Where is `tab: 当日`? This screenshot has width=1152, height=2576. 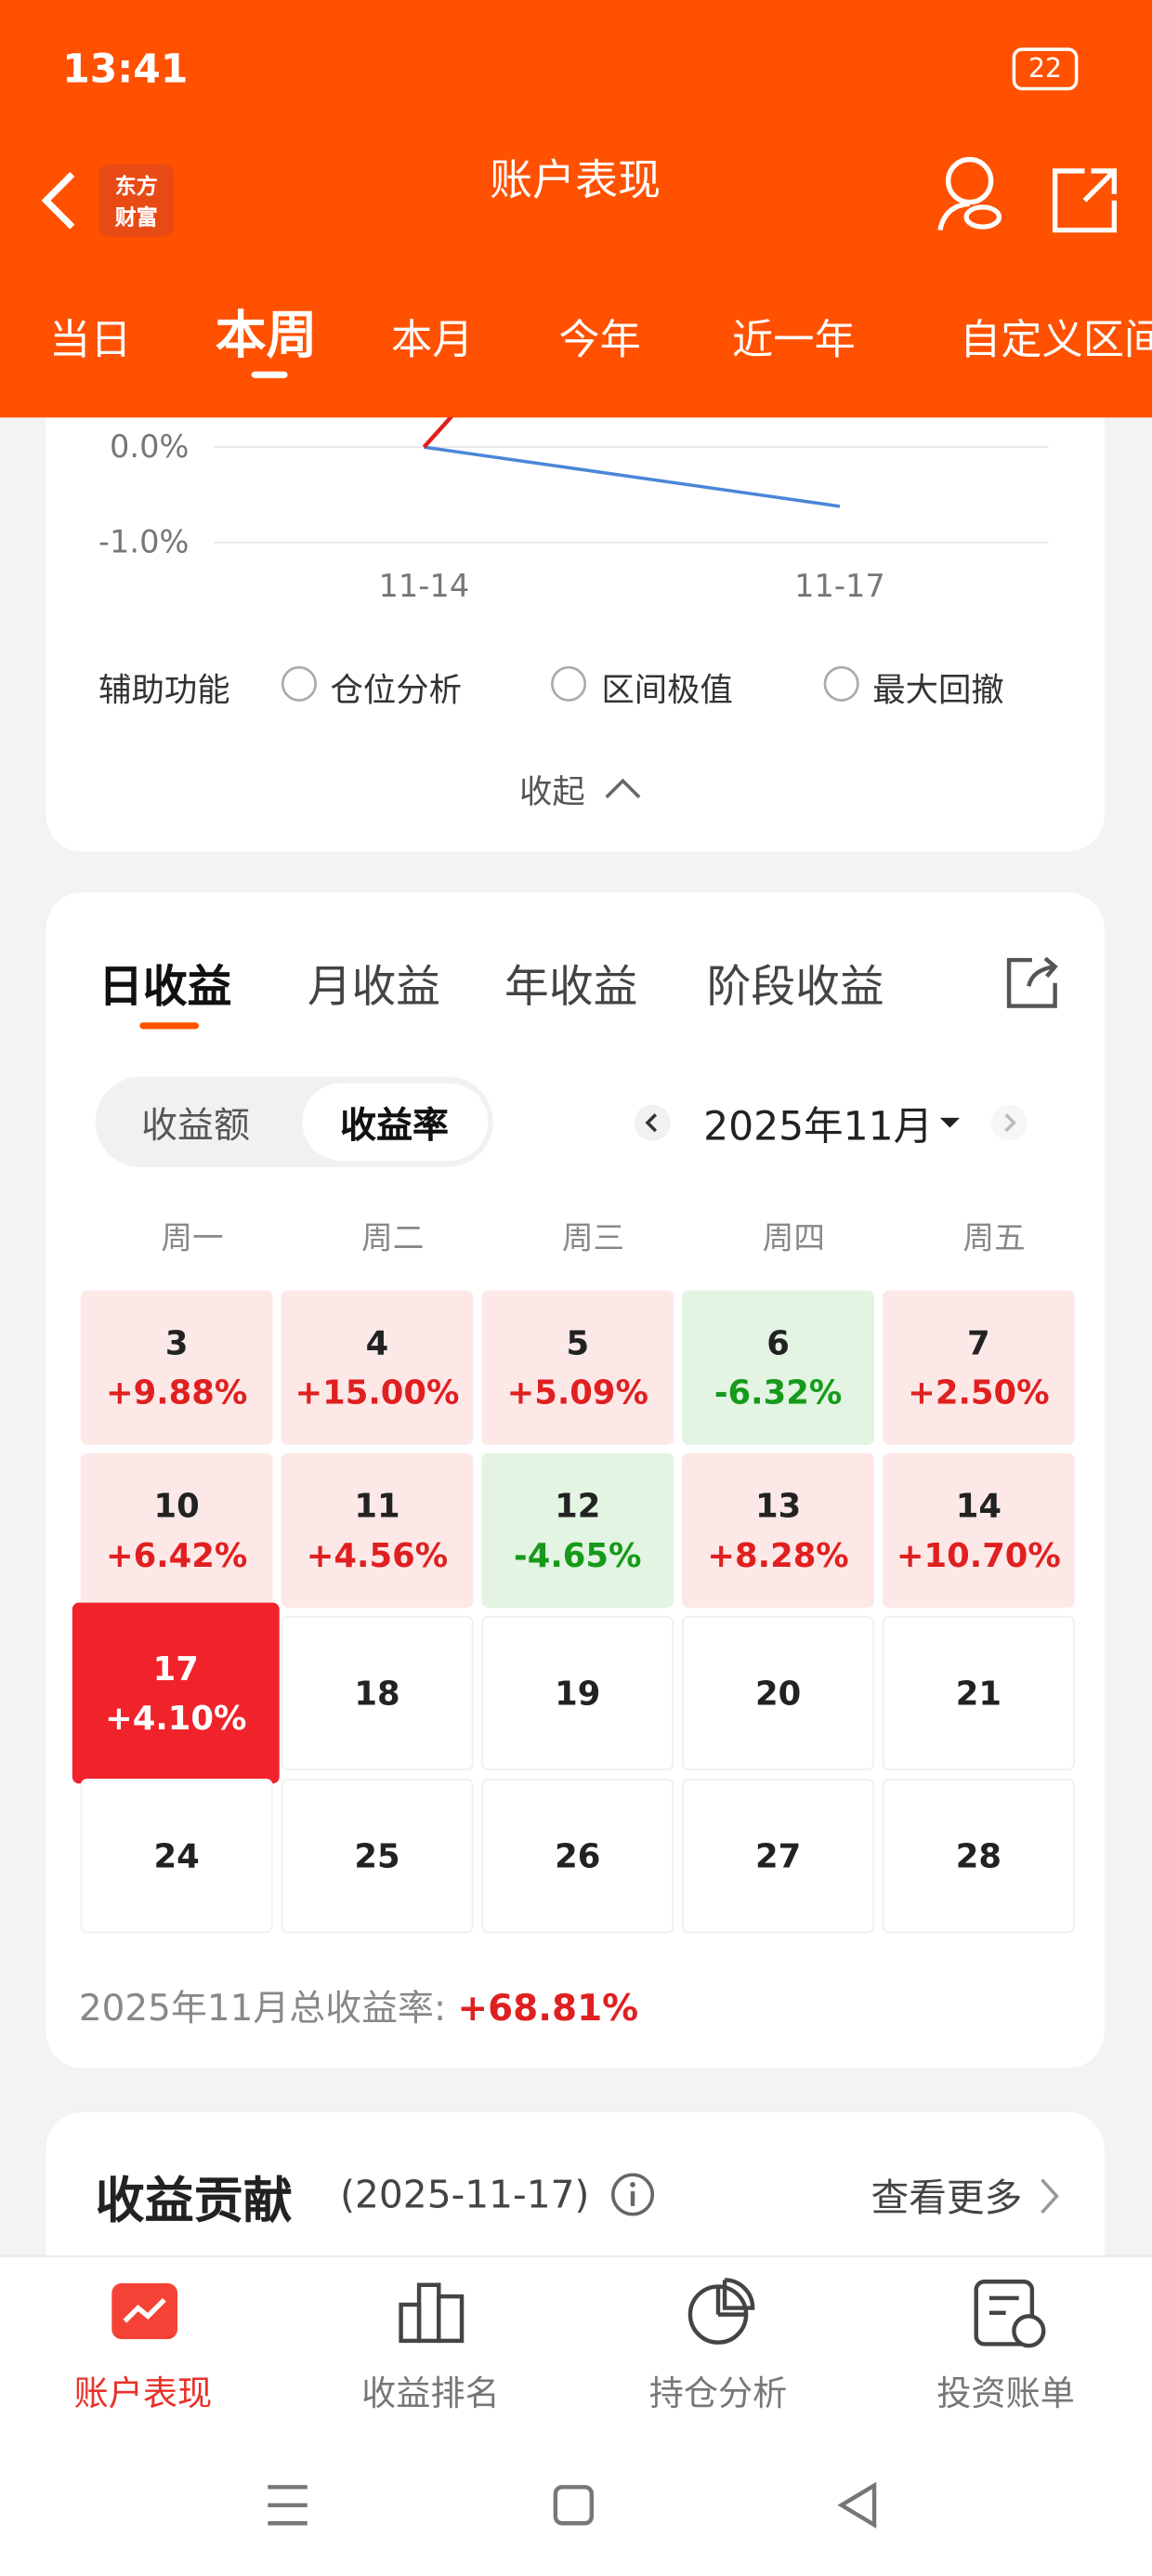 tab: 当日 is located at coordinates (90, 339).